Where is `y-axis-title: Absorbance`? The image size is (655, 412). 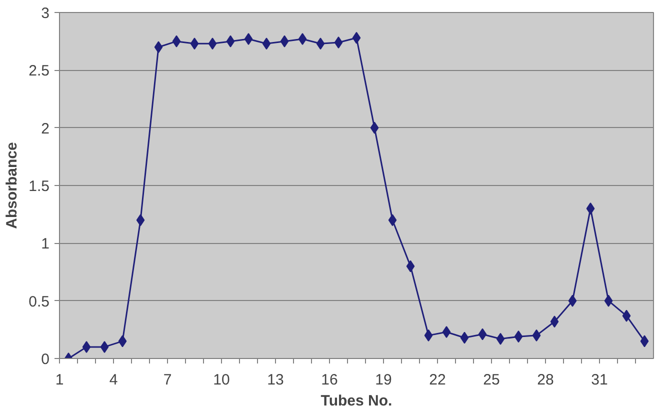
y-axis-title: Absorbance is located at coordinates (12, 185).